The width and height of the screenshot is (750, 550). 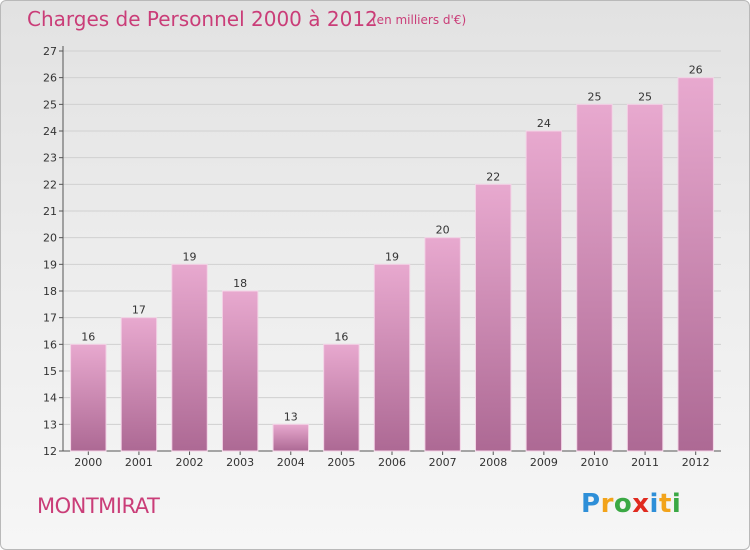 I want to click on x-tick-label: 2011, so click(x=645, y=462).